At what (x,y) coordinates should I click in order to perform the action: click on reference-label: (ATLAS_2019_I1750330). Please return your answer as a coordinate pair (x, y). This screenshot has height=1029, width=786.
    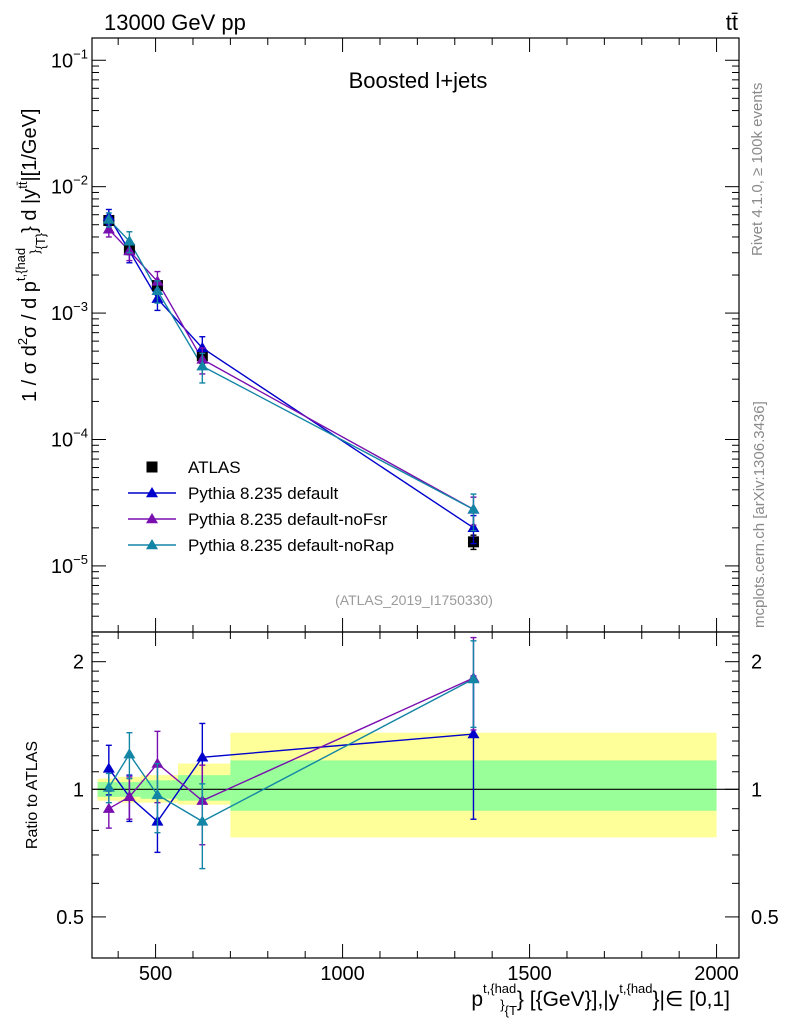
    Looking at the image, I should click on (414, 600).